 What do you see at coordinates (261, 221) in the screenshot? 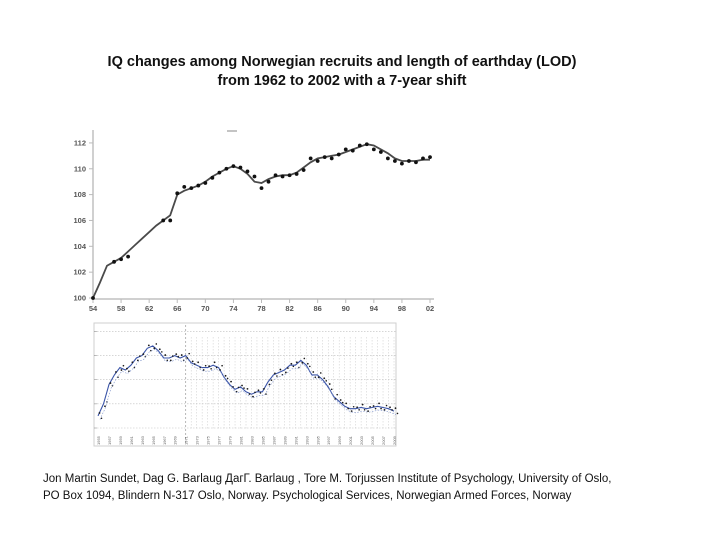
I see `iq-smoothed-line` at bounding box center [261, 221].